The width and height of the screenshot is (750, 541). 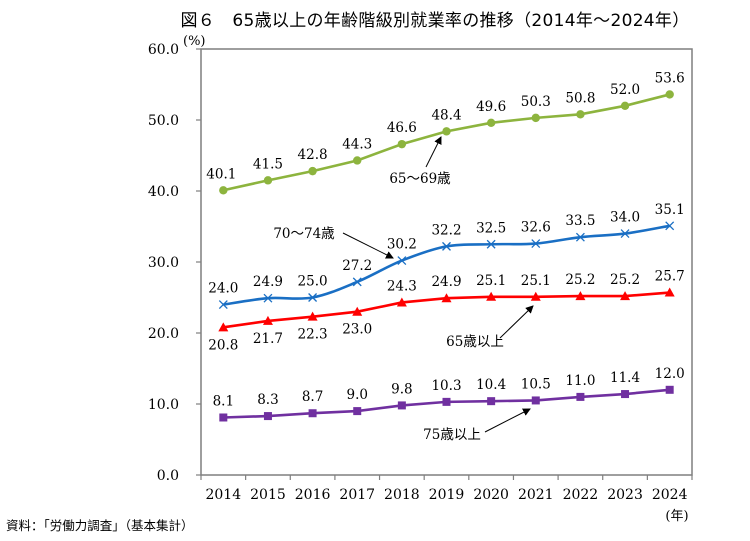 I want to click on data-label: 35.1, so click(x=670, y=210).